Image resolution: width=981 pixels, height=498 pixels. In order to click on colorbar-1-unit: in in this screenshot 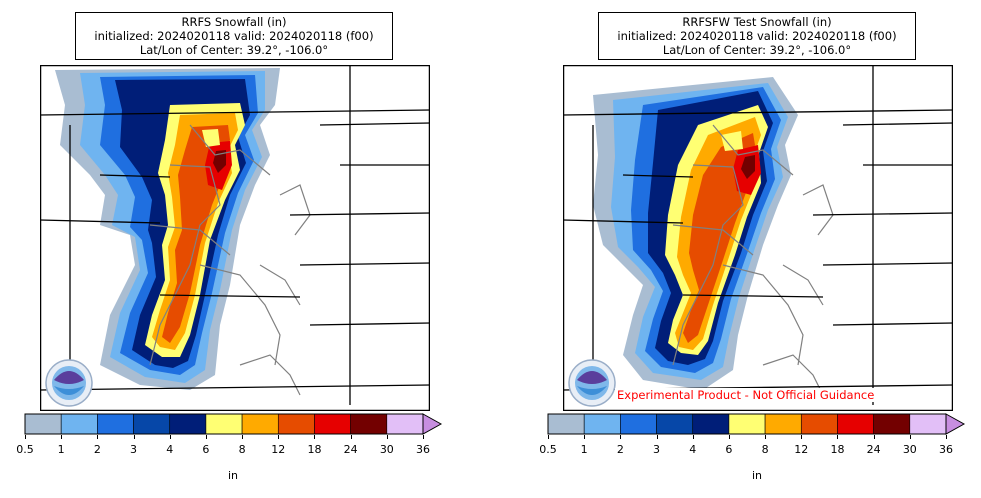, I will do `click(233, 475)`.